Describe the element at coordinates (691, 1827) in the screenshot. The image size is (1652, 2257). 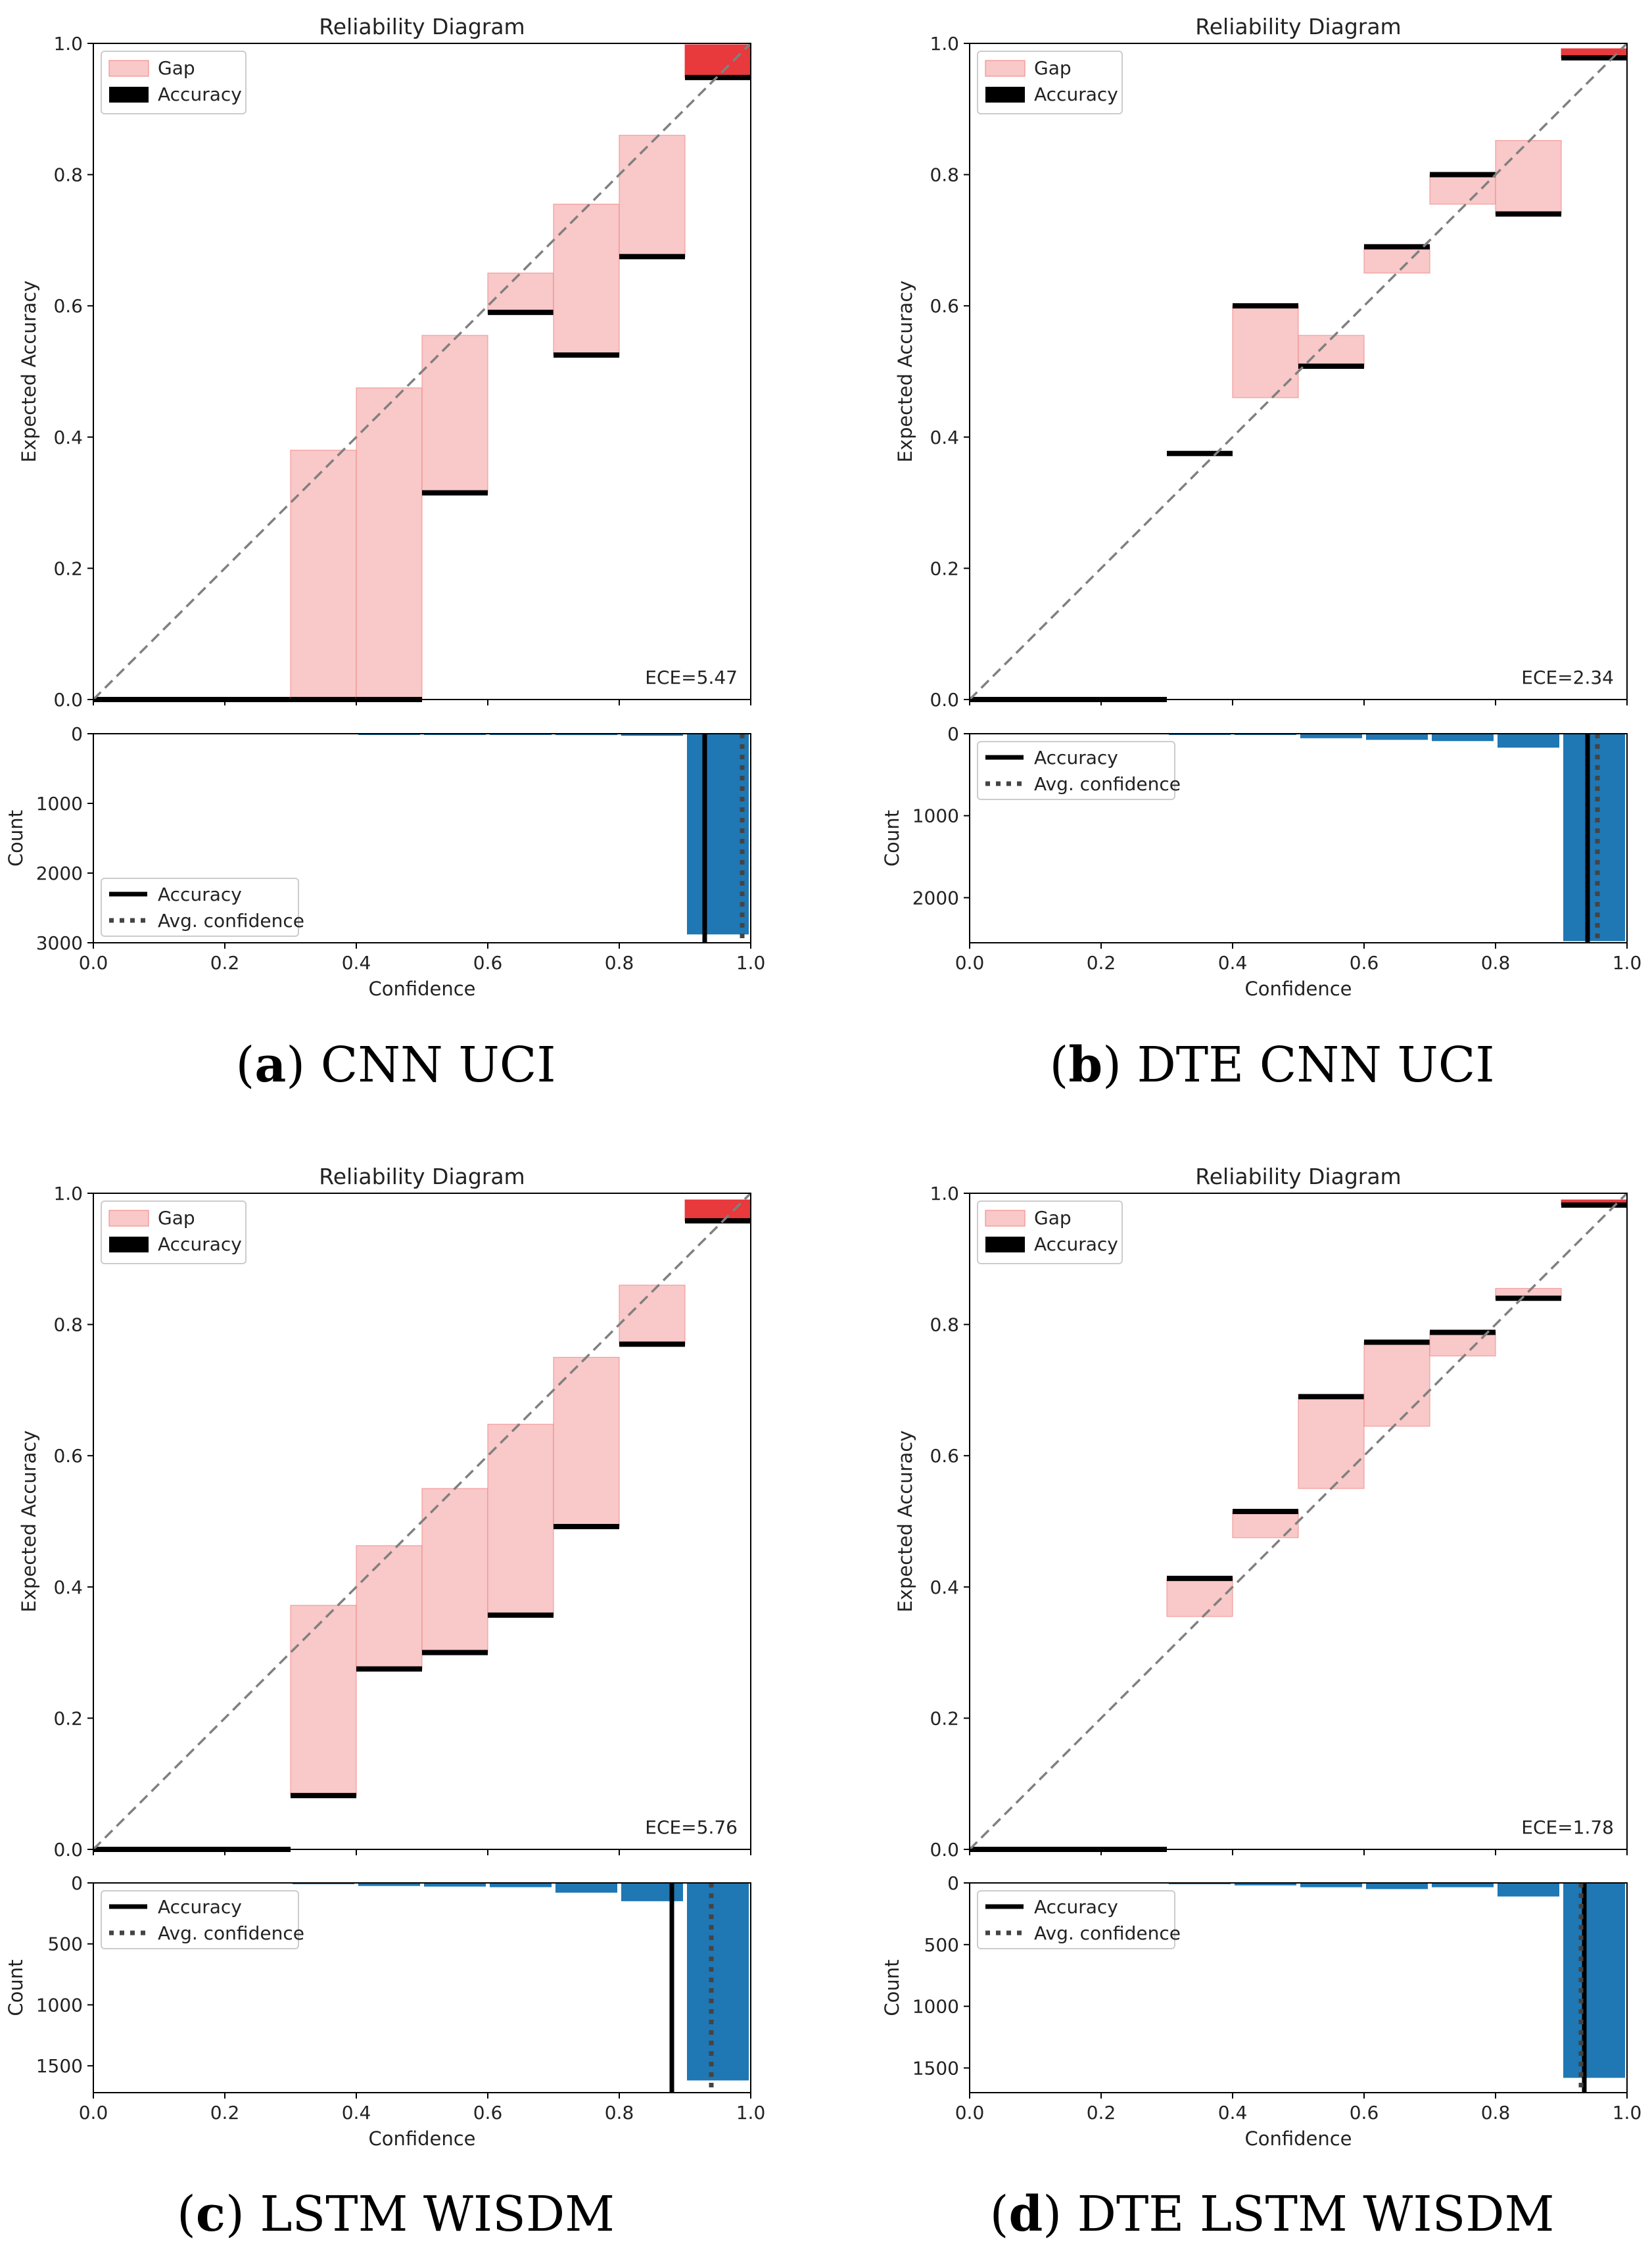
I see `ece-label: ECE=5.76` at that location.